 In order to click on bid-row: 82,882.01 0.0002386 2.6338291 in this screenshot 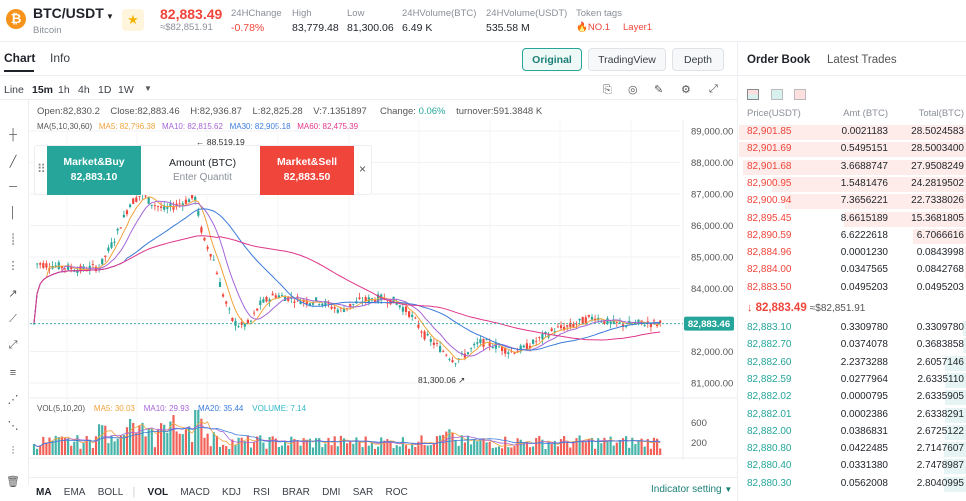, I will do `click(852, 415)`.